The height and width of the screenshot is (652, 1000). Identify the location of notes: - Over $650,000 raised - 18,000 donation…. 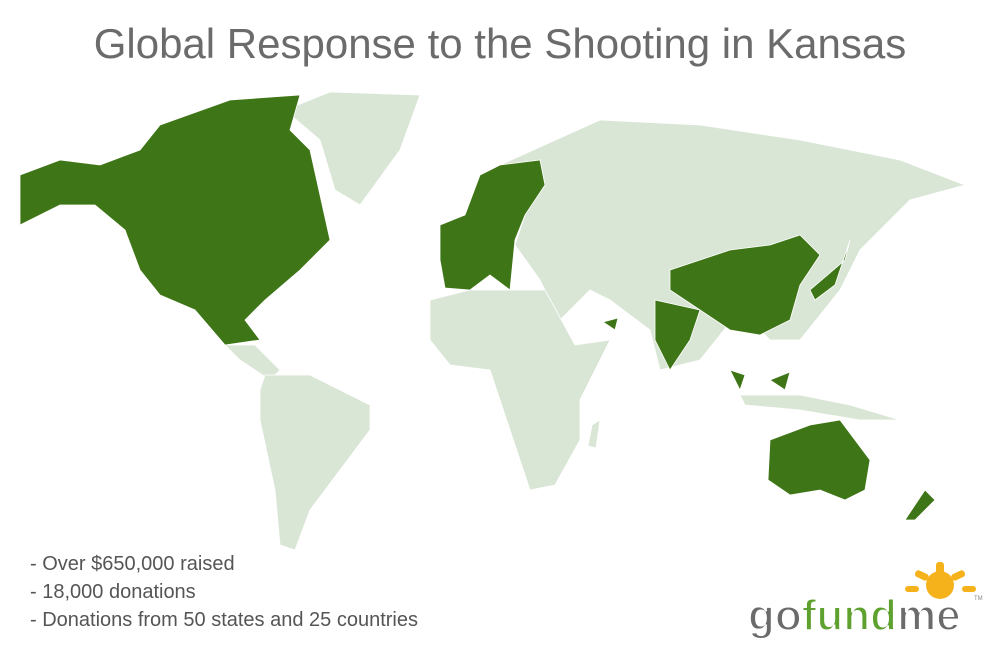
(224, 592).